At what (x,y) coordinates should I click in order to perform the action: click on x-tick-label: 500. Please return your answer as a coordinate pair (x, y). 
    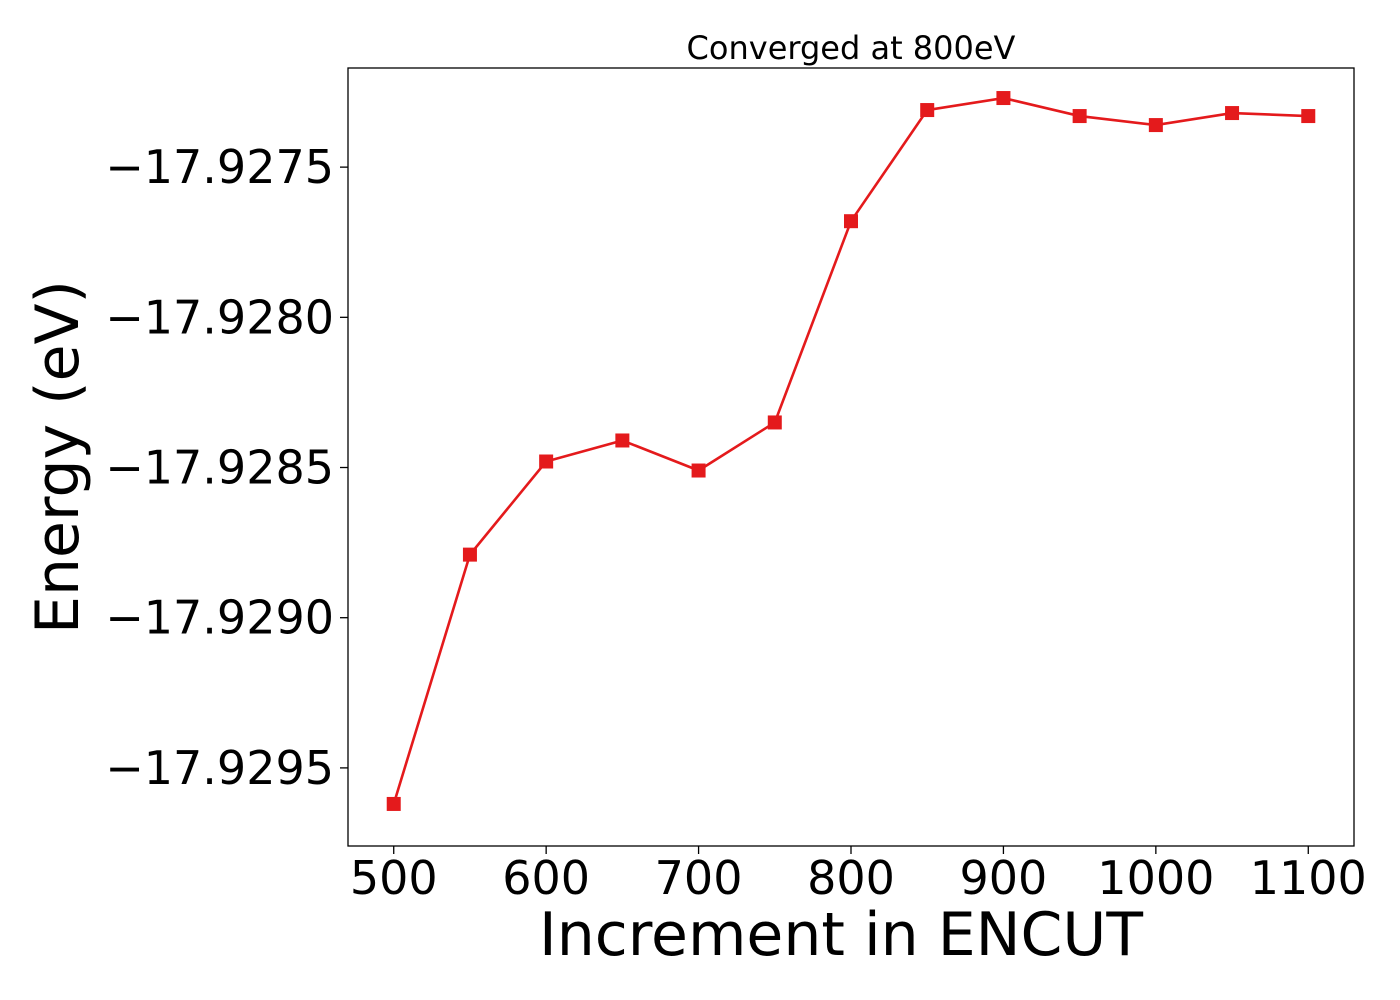
    Looking at the image, I should click on (394, 878).